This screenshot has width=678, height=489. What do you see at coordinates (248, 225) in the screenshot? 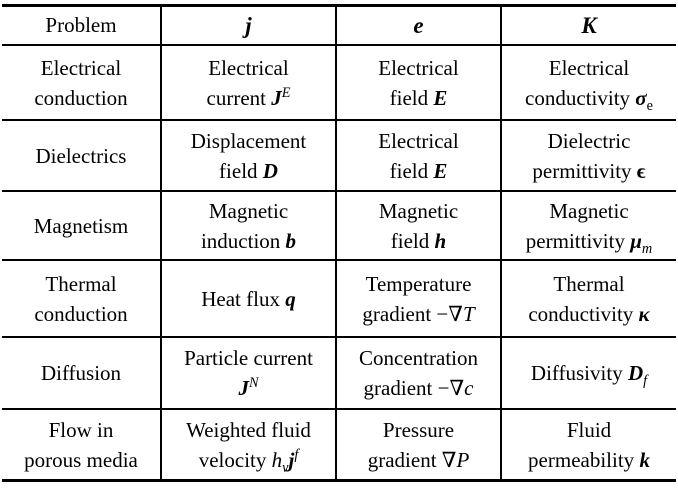
I see `cell-flux: Magnetic induction b` at bounding box center [248, 225].